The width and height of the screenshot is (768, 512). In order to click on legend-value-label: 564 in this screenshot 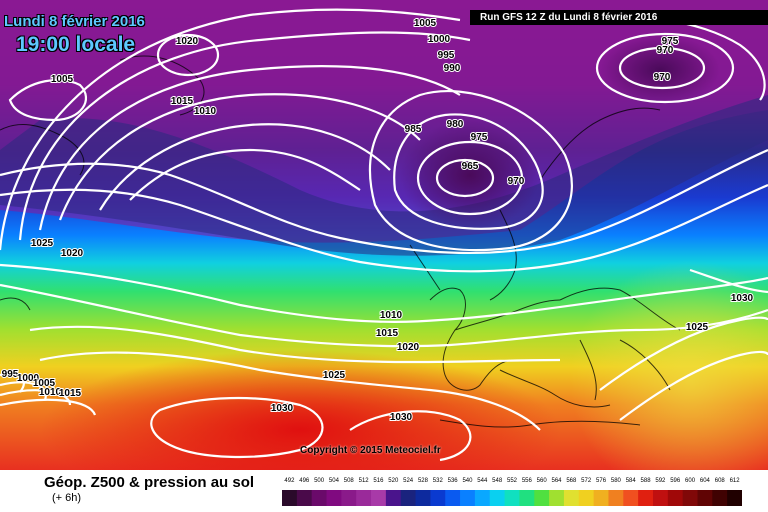, I will do `click(556, 481)`.